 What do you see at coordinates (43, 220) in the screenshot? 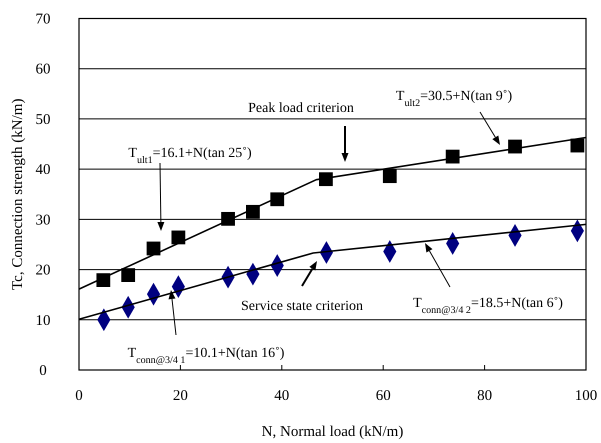
I see `y-tick-label: 30` at bounding box center [43, 220].